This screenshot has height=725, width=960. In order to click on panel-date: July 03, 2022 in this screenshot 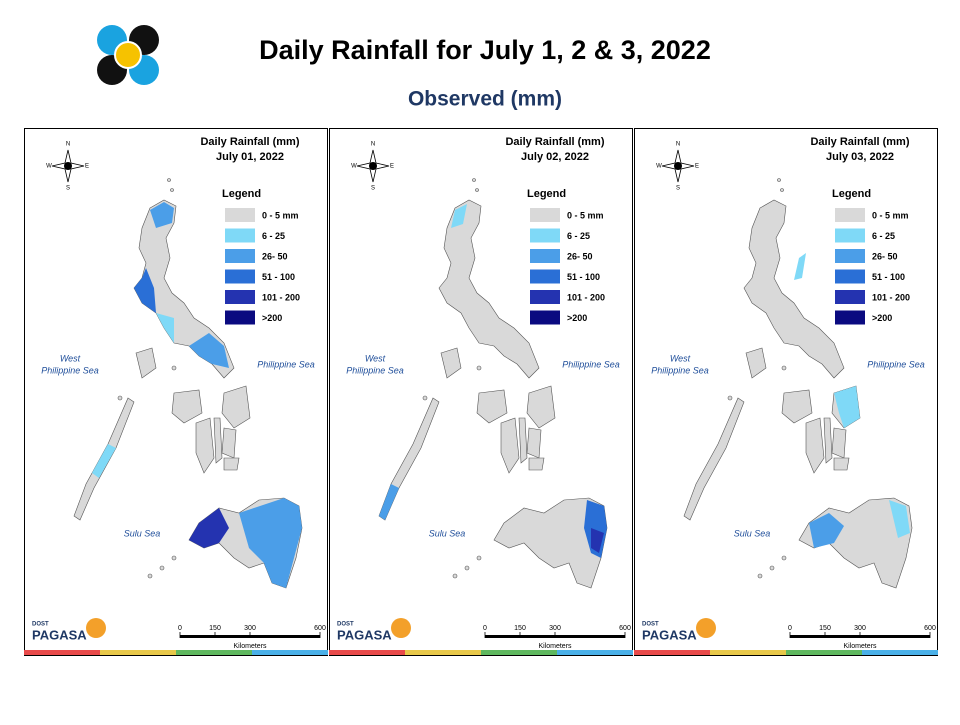, I will do `click(860, 157)`.